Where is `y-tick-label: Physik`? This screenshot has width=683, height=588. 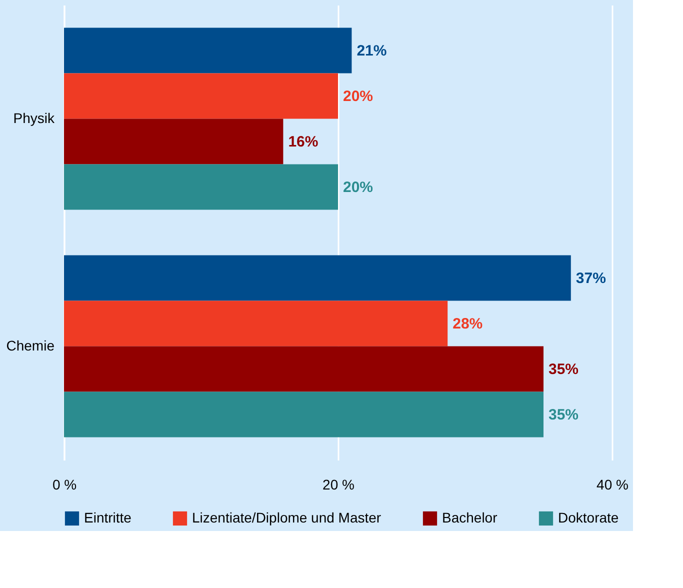 y-tick-label: Physik is located at coordinates (34, 118).